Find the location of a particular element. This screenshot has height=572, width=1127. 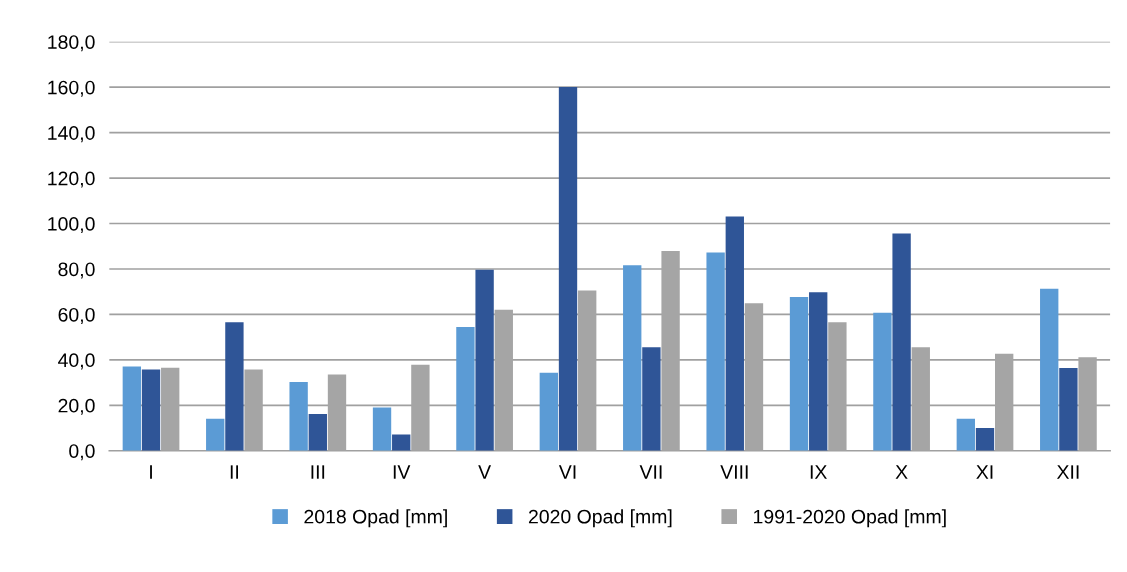

y-tick-label: 80,0 is located at coordinates (76, 270).